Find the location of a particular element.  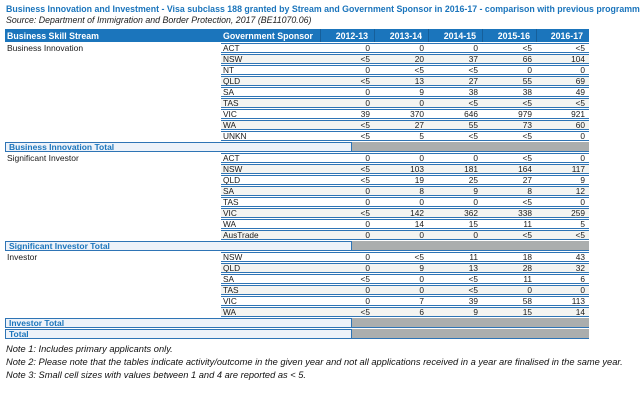

value-cell: 104 is located at coordinates (562, 59).